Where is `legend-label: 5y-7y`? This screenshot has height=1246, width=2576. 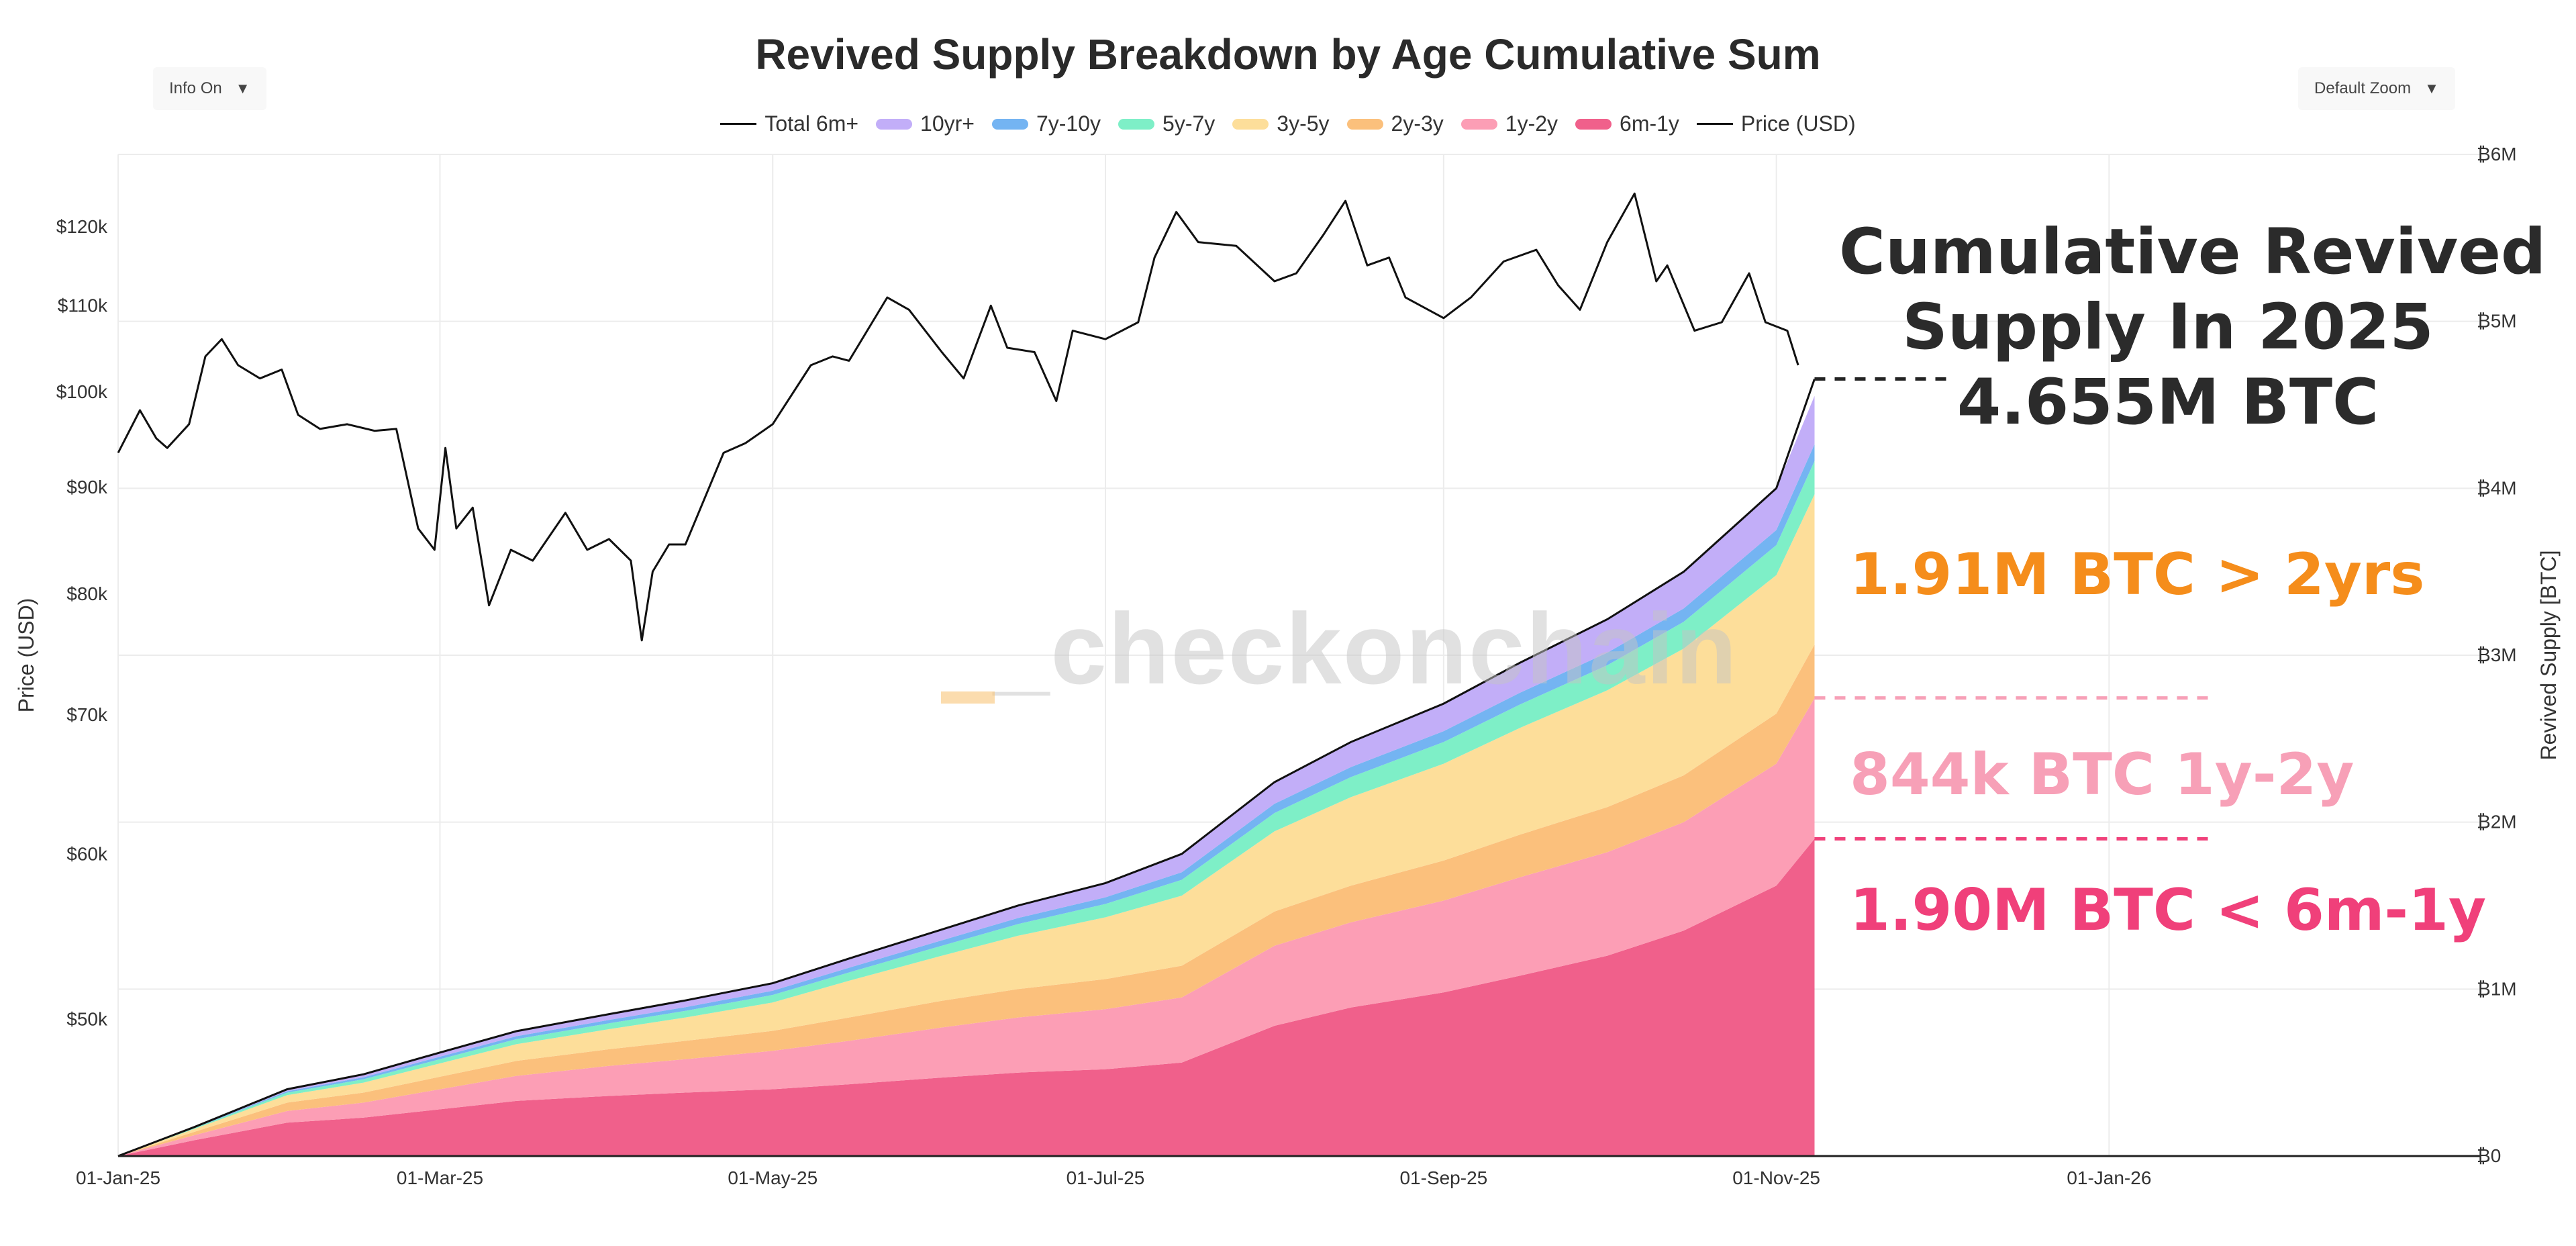 legend-label: 5y-7y is located at coordinates (1189, 123).